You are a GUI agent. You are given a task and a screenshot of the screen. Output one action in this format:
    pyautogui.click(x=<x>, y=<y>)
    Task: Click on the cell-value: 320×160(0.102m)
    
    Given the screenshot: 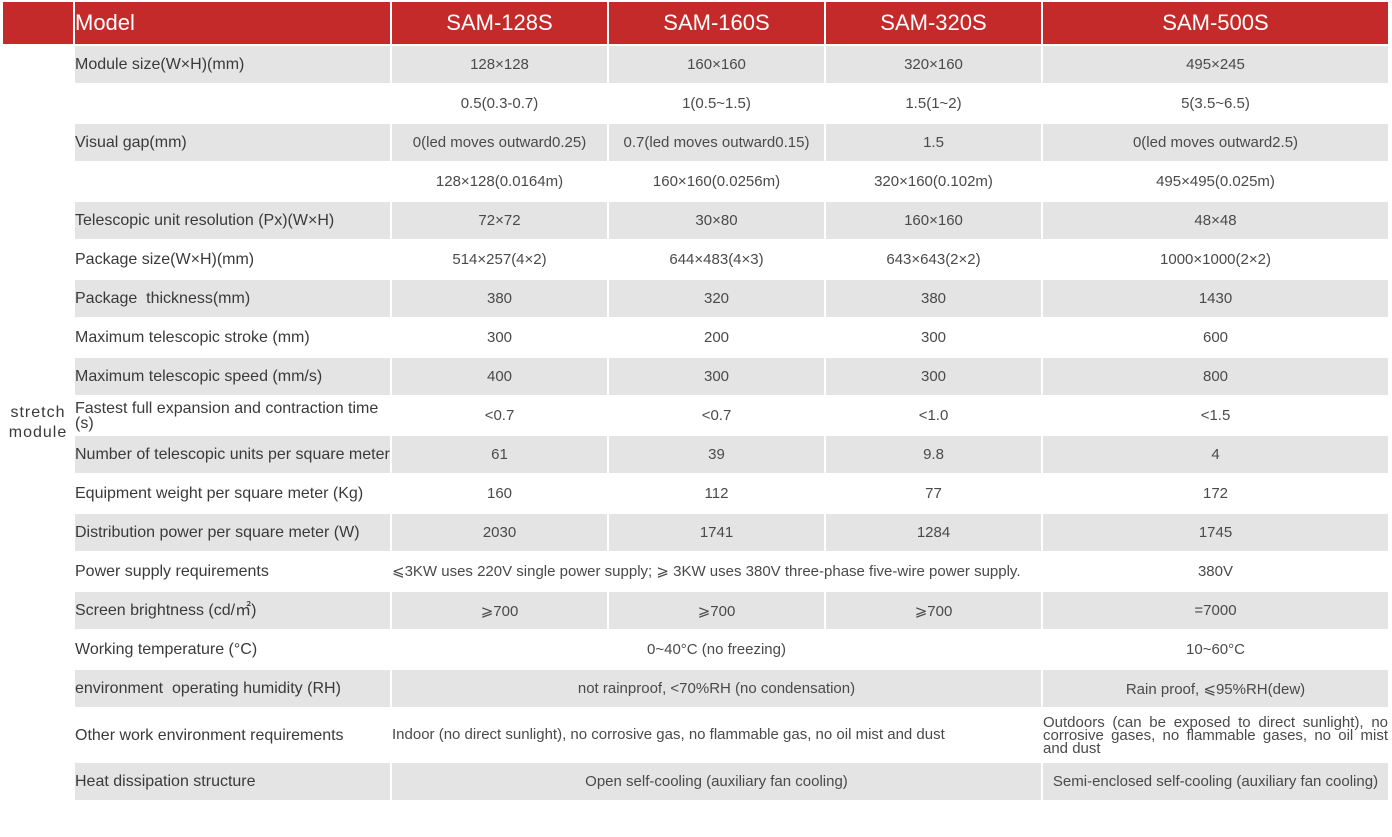 What is the action you would take?
    pyautogui.click(x=933, y=181)
    